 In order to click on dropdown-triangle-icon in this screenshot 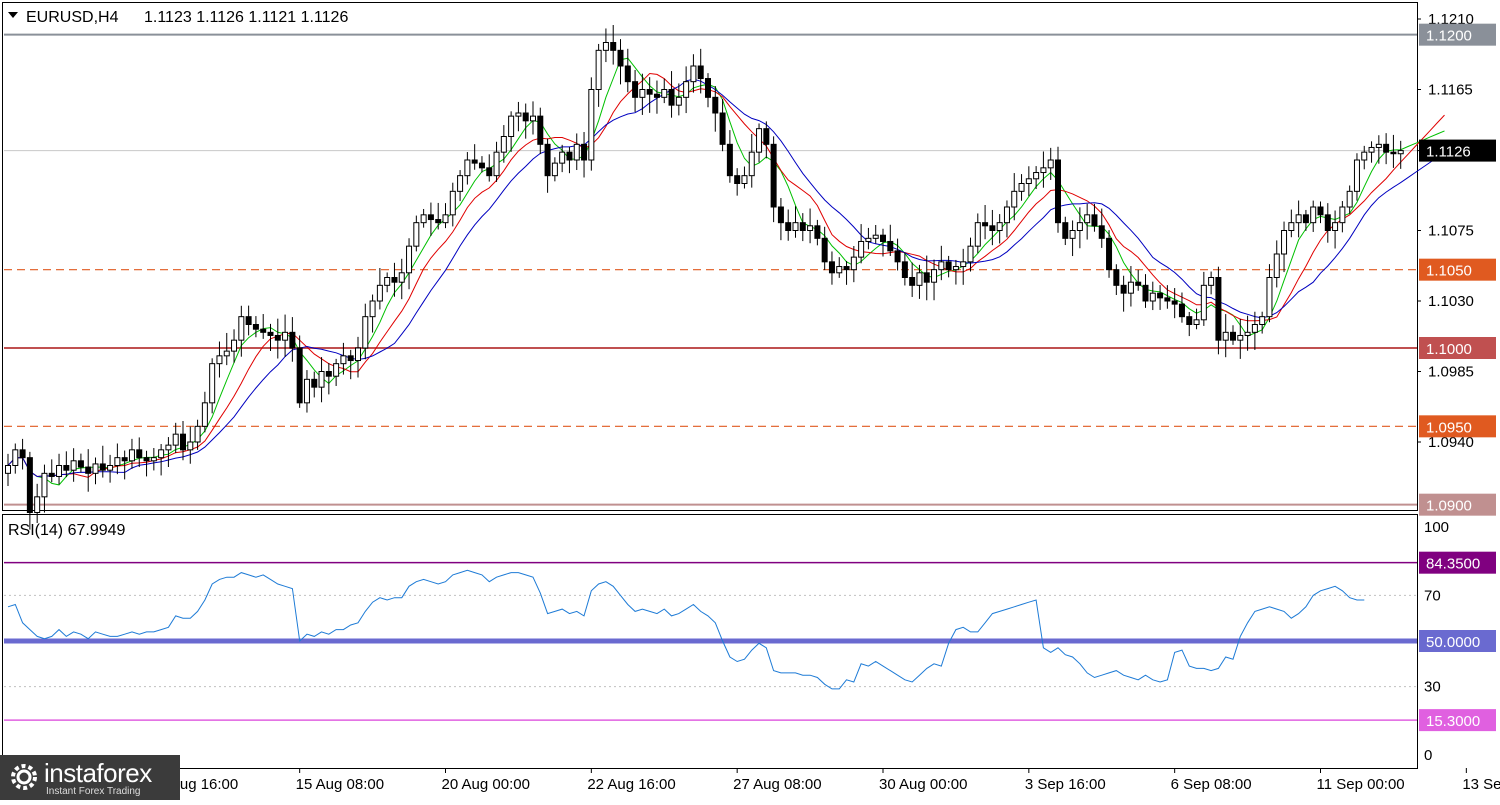, I will do `click(13, 15)`.